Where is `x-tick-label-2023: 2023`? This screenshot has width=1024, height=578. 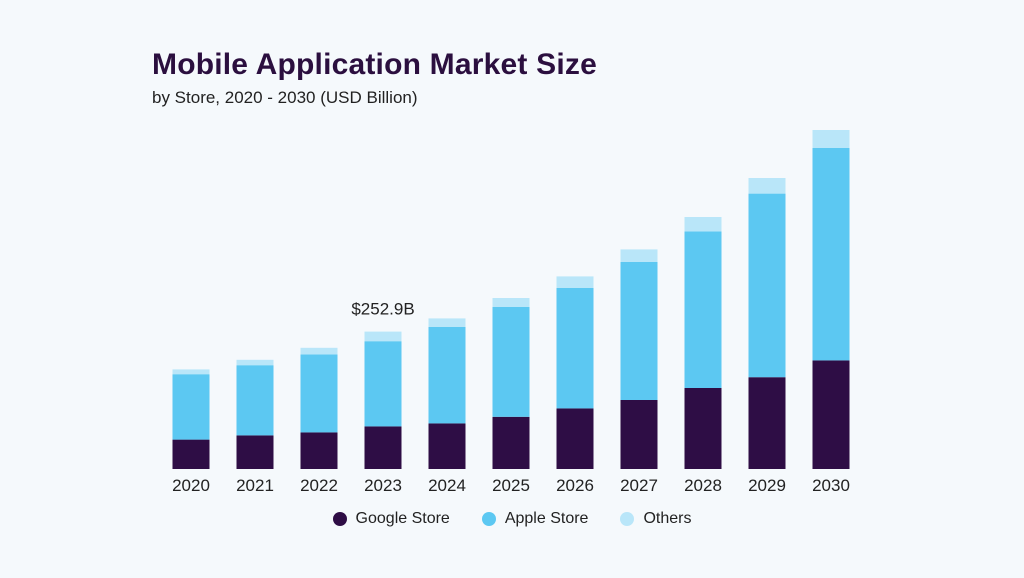
x-tick-label-2023: 2023 is located at coordinates (383, 485).